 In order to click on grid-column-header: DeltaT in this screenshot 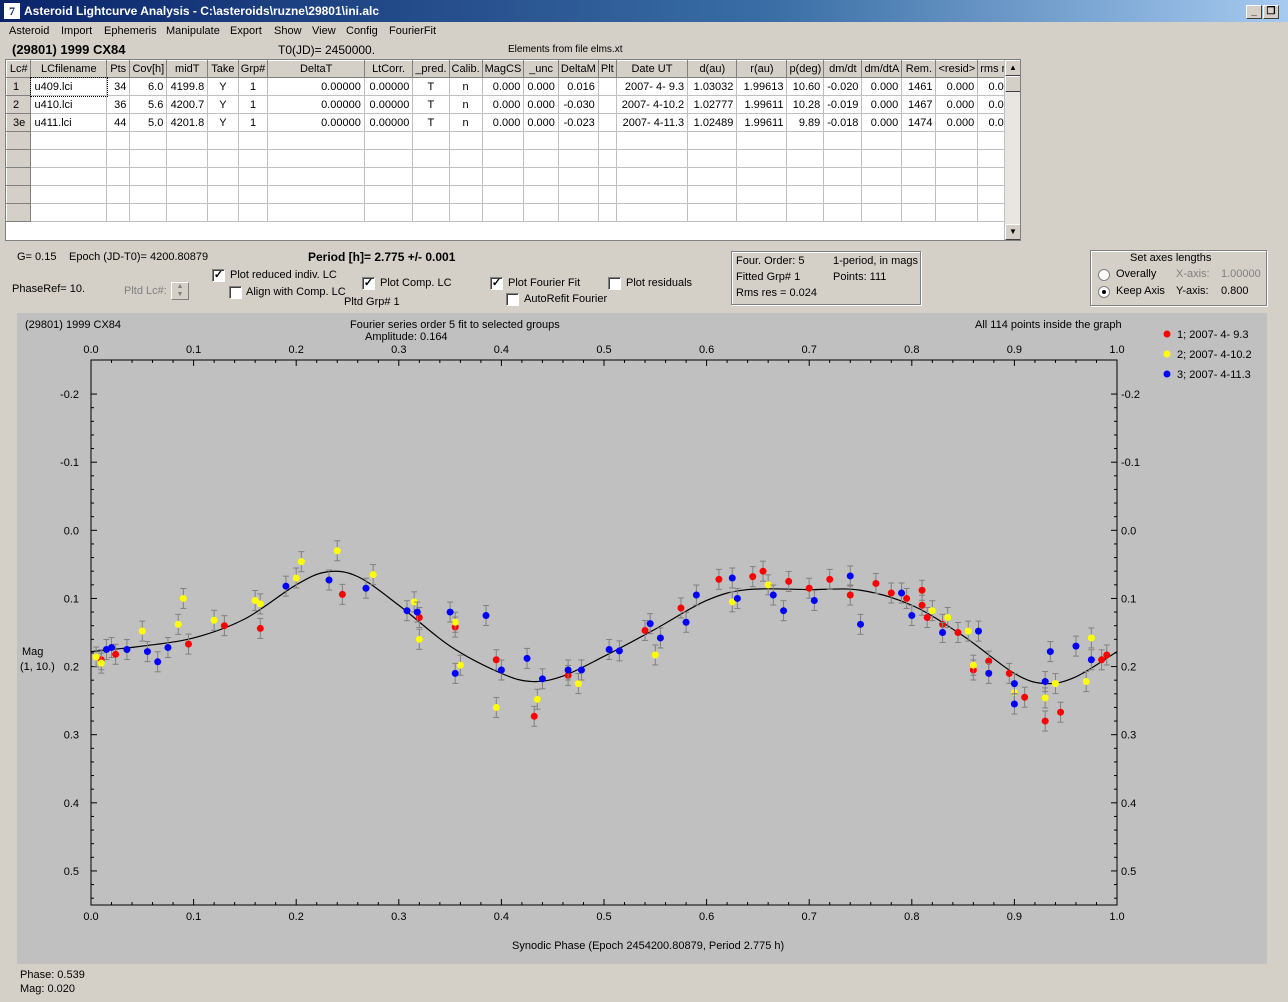, I will do `click(316, 69)`.